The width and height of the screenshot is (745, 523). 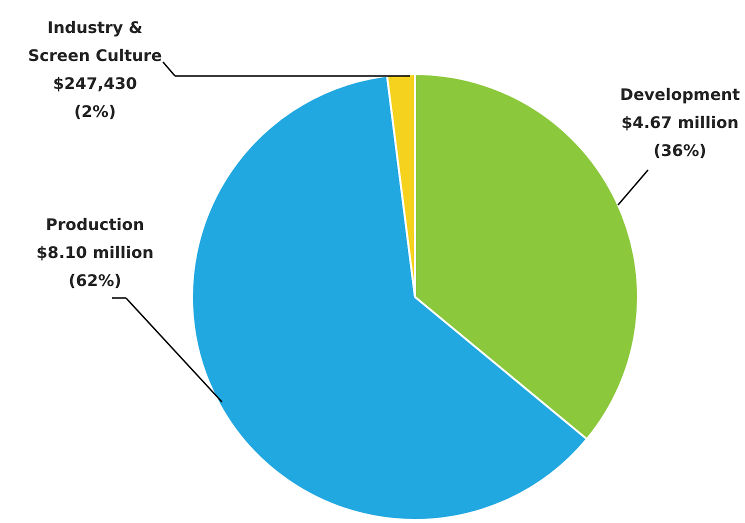 What do you see at coordinates (95, 41) in the screenshot?
I see `slice-label: Industry & Screen Culture` at bounding box center [95, 41].